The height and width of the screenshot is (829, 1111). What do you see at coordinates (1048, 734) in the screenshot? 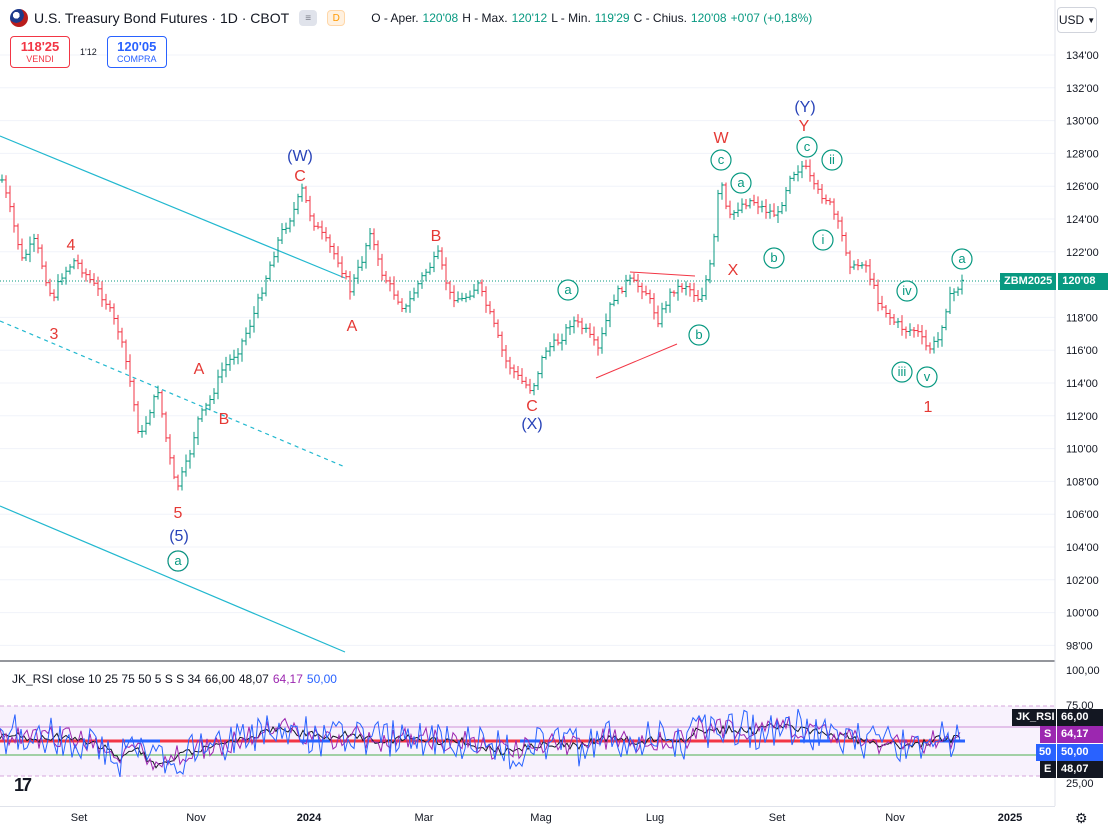
I see `rsi-tag-s-name: S` at bounding box center [1048, 734].